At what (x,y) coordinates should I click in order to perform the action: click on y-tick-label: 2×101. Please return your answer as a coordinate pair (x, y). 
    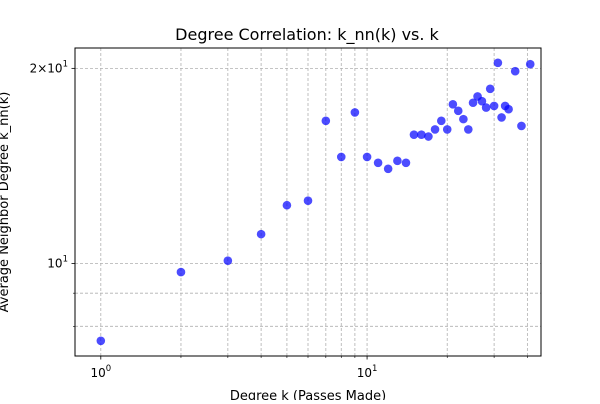
    Looking at the image, I should click on (49, 67).